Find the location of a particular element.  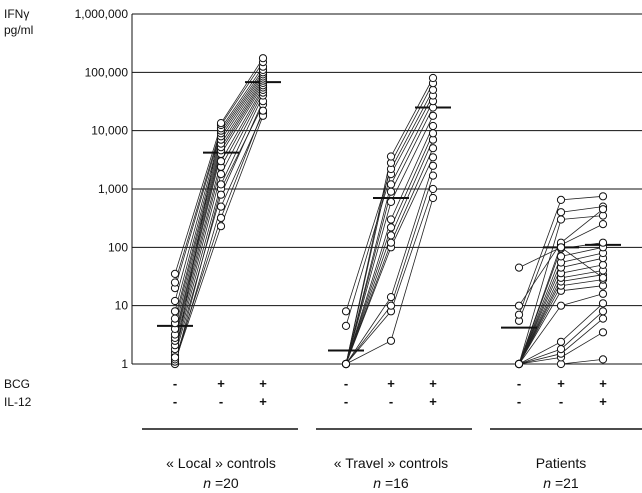

y-tick-label-1: 10 is located at coordinates (122, 306).